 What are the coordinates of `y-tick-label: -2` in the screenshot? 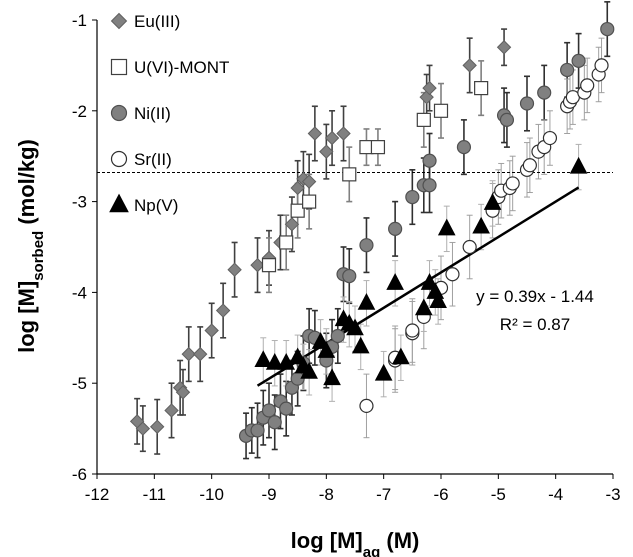 It's located at (79, 111).